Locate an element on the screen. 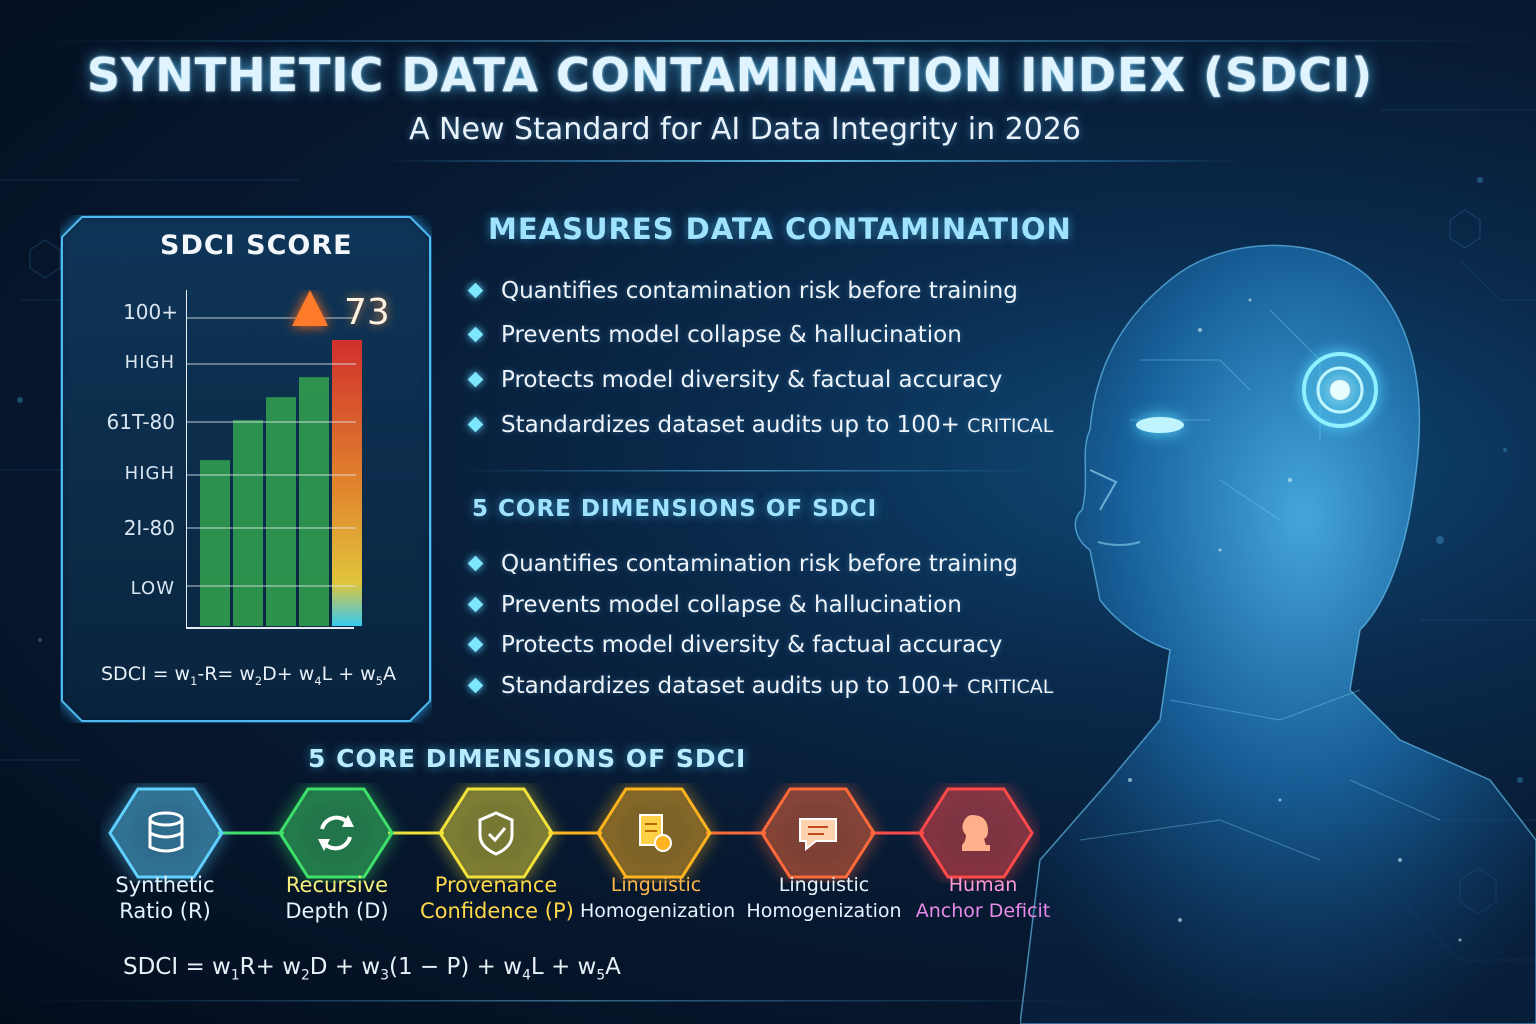  dimension-label-human-anchor-deficit: Human Anchor Deficit is located at coordinates (983, 898).